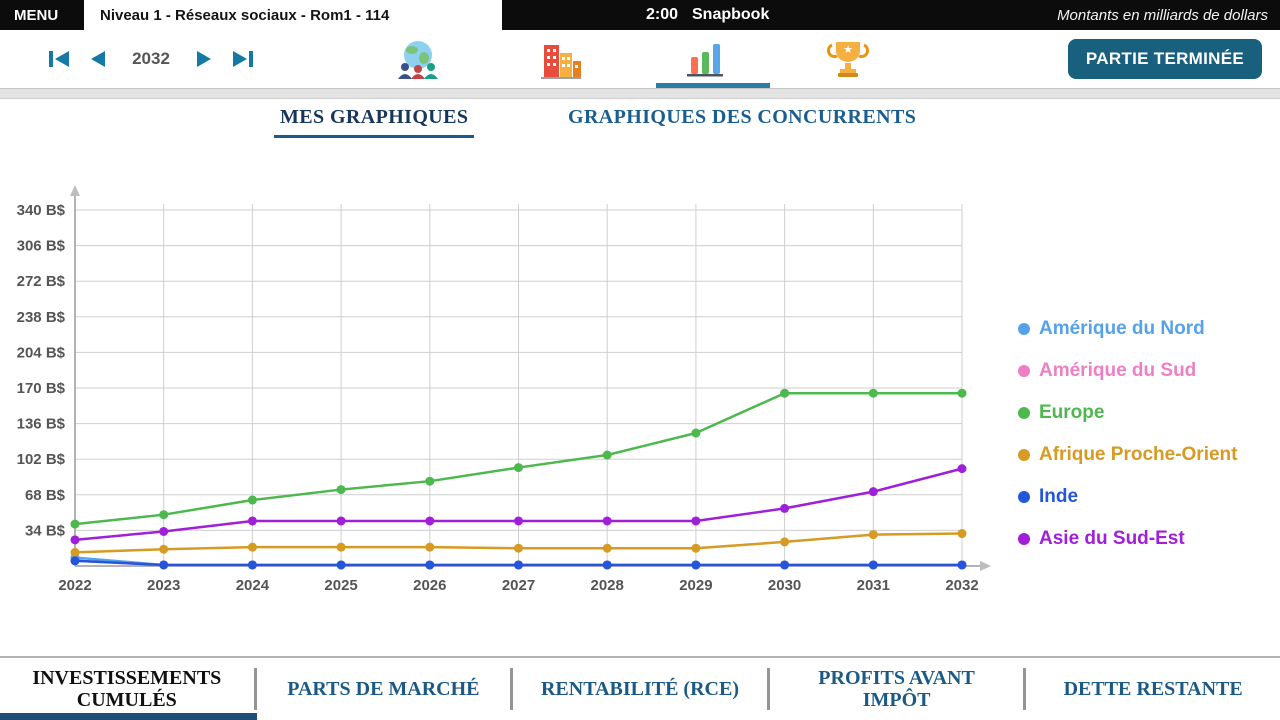  Describe the element at coordinates (45, 495) in the screenshot. I see `svg-text: 68 B$` at that location.